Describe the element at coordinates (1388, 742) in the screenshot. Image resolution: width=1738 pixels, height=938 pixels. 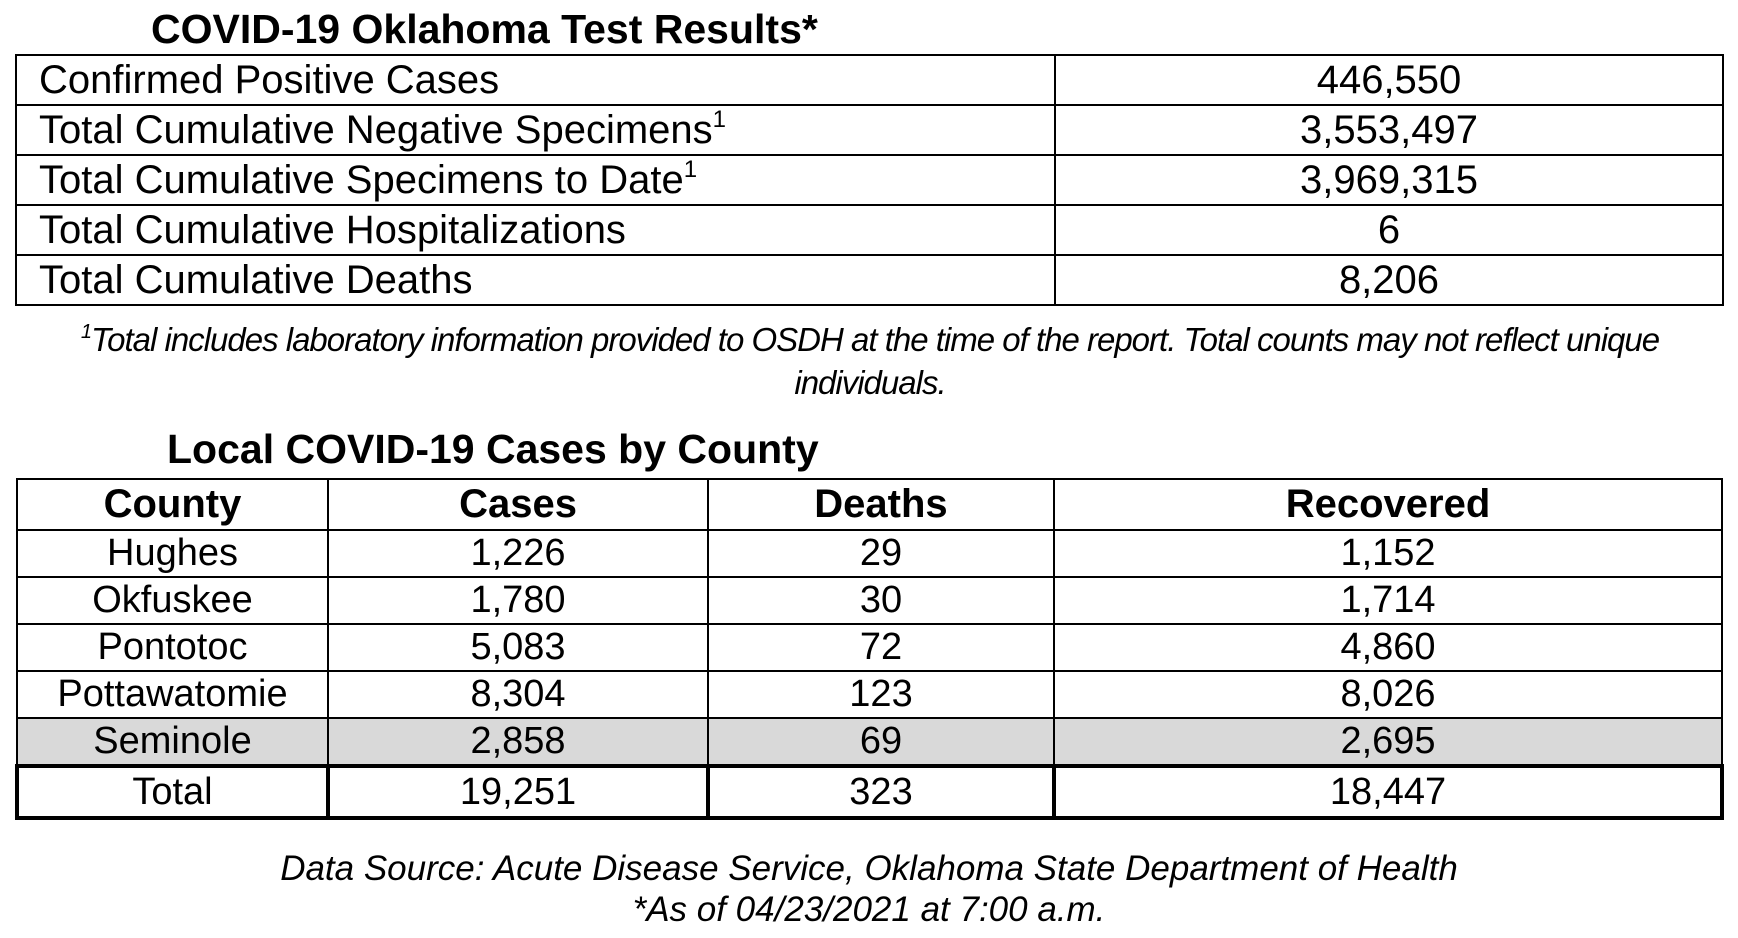
I see `recovered-value: 2,695` at that location.